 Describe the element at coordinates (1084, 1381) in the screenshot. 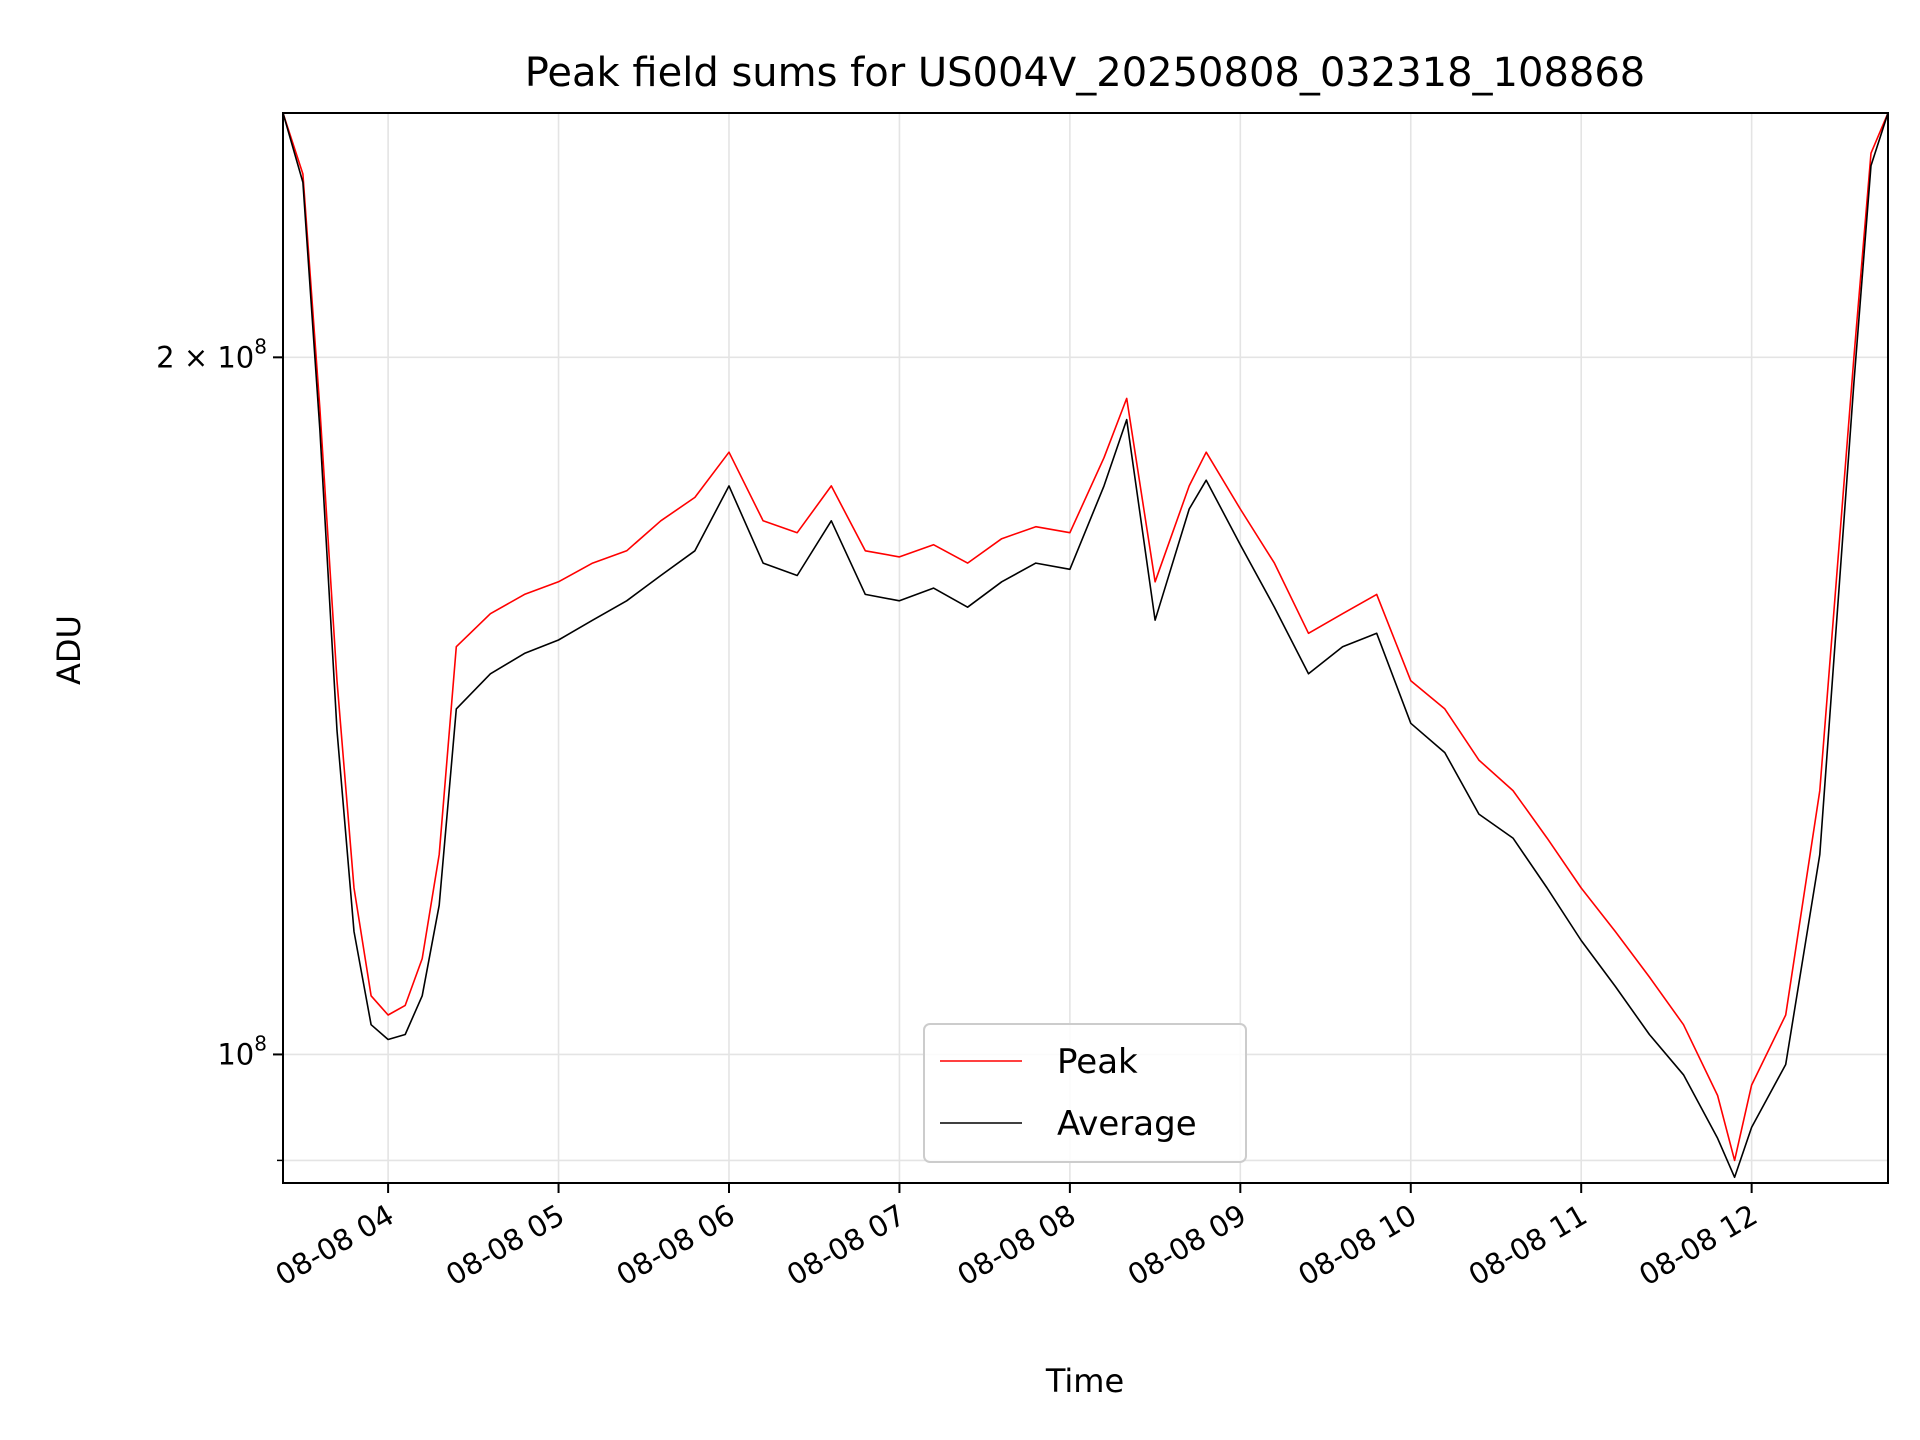

I see `x-axis-title: Time` at that location.